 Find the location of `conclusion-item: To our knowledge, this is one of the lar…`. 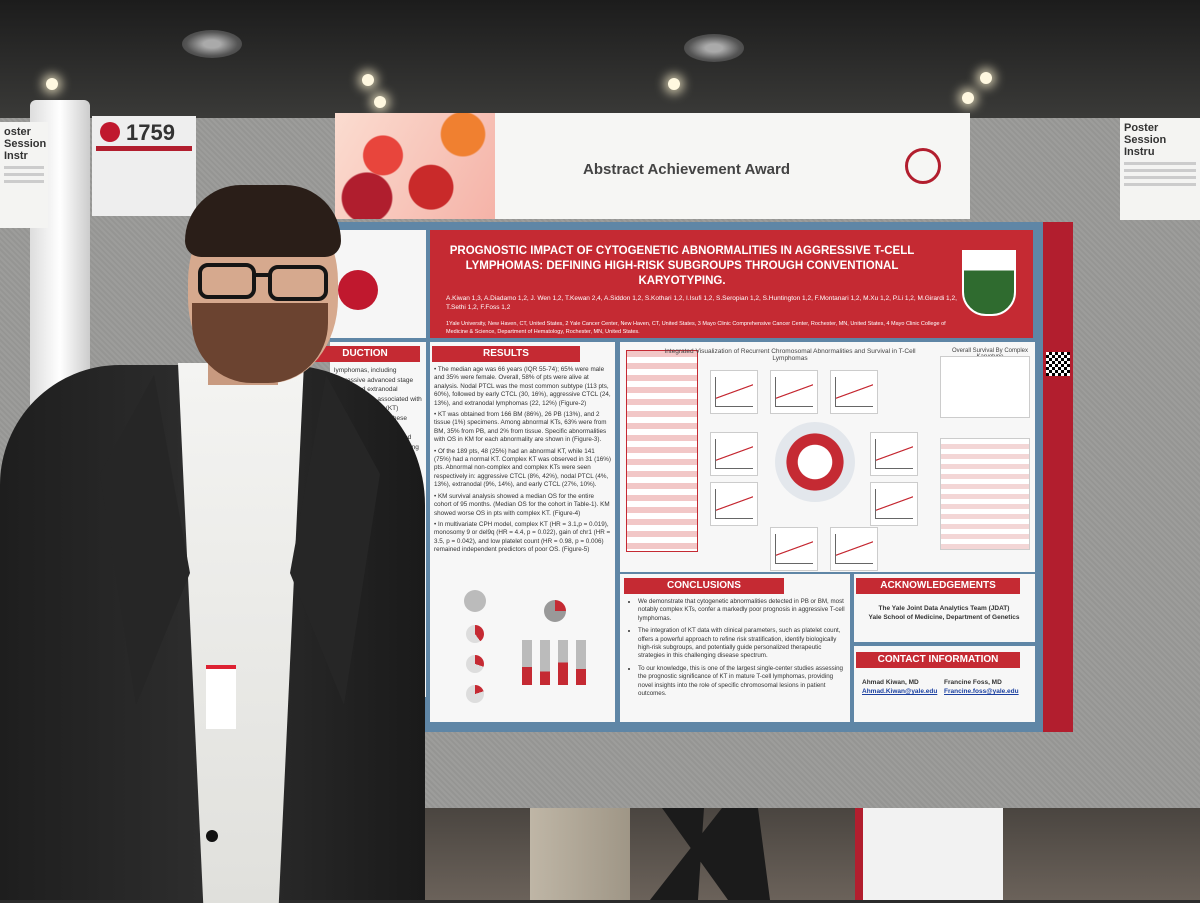

conclusion-item: To our knowledge, this is one of the lar… is located at coordinates (742, 682).